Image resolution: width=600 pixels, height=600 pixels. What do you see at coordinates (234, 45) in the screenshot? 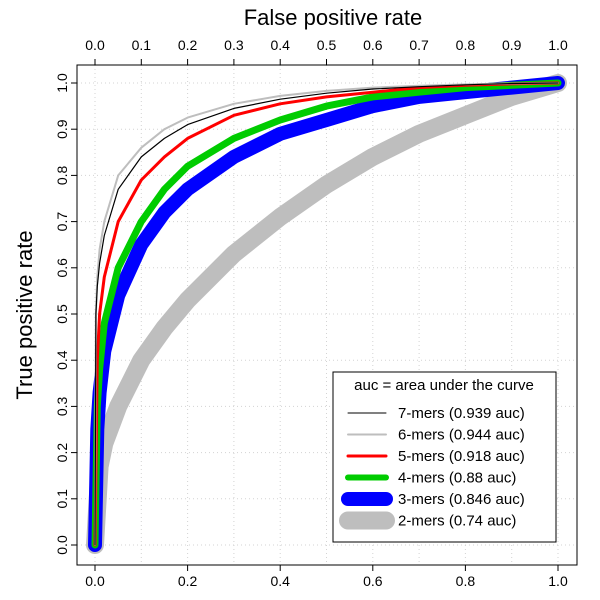
I see `x-tick-label-top: 0.3` at bounding box center [234, 45].